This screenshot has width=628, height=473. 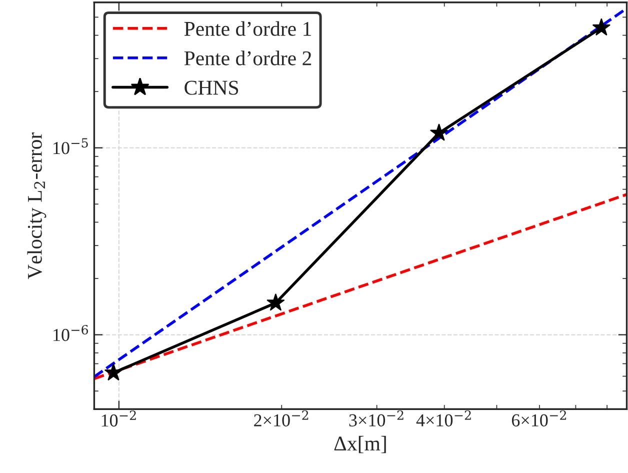 What do you see at coordinates (360, 445) in the screenshot?
I see `x-axis-title: Δx[m]` at bounding box center [360, 445].